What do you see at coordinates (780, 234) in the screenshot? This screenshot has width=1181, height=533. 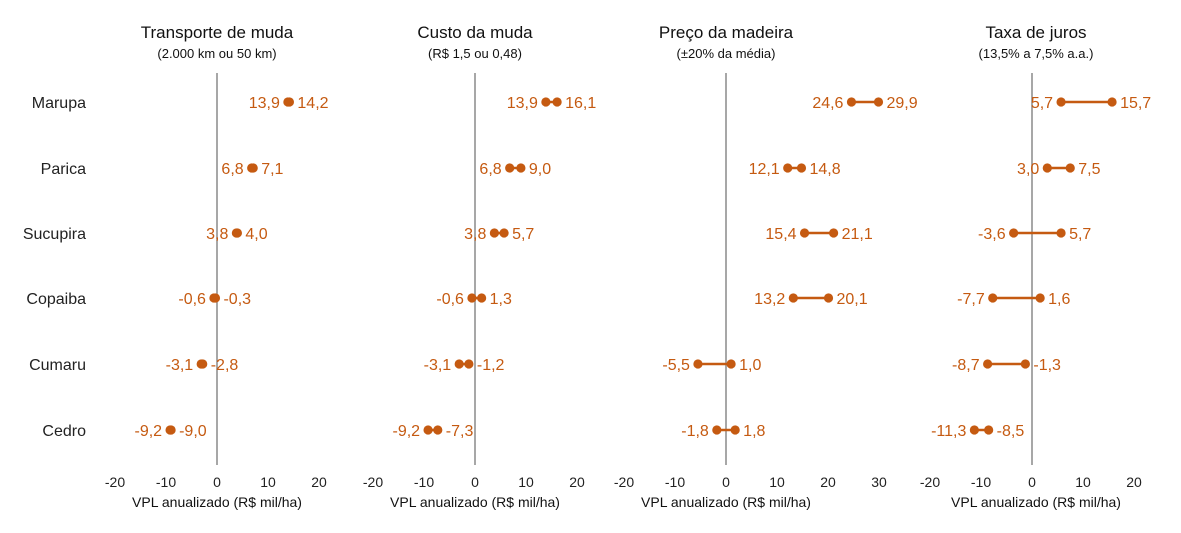 I see `panel-2-data-label-low: 15,4` at bounding box center [780, 234].